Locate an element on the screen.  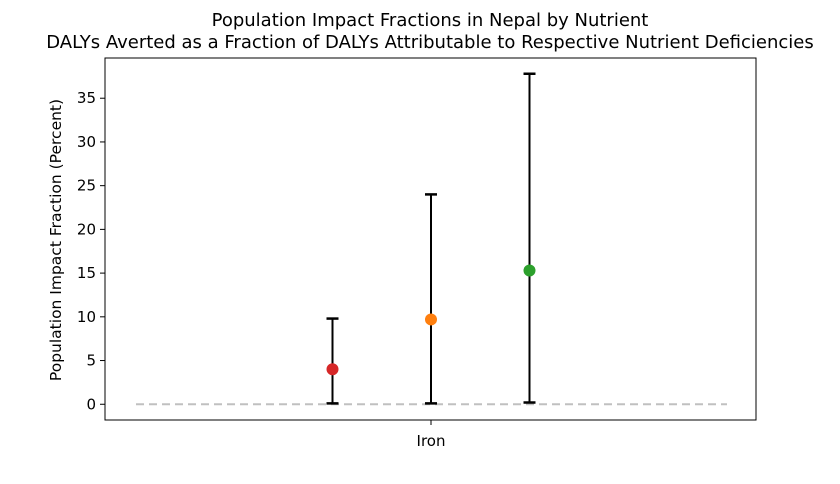
y-tick-label: 5 is located at coordinates (91, 361).